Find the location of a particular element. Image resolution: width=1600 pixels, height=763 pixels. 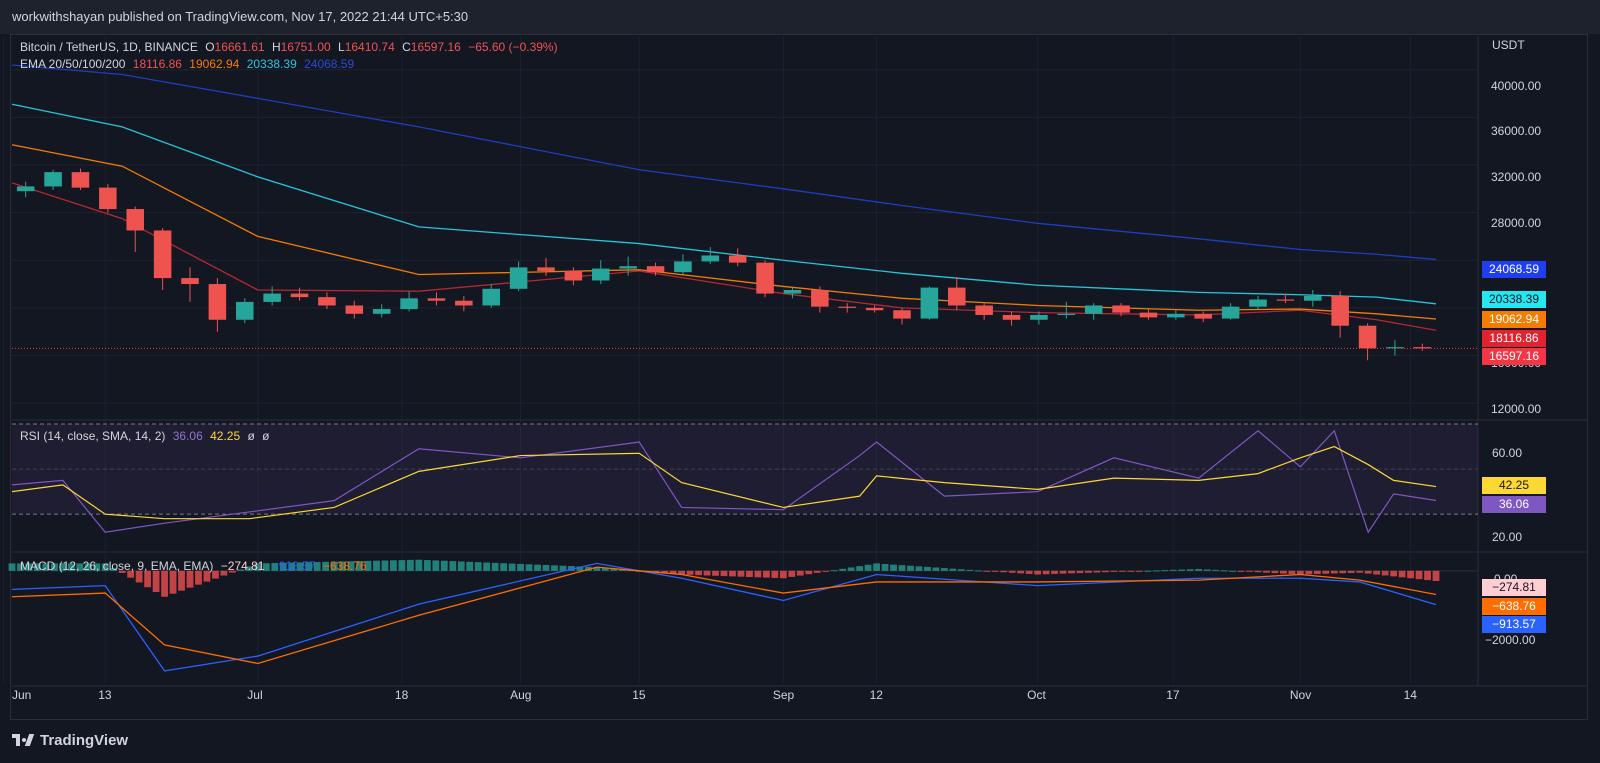

ema20-price-label: 18116.86 is located at coordinates (1514, 338).